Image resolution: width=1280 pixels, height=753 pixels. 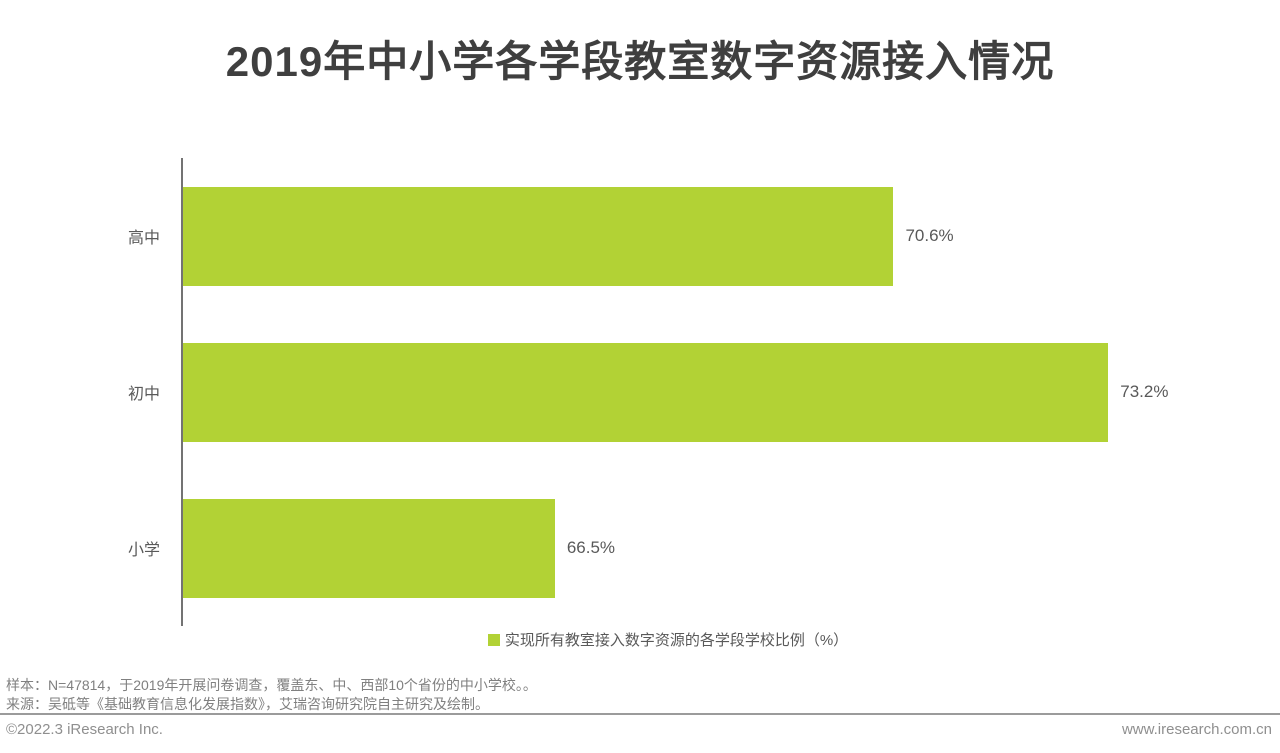 What do you see at coordinates (929, 235) in the screenshot?
I see `bar-value-label: 70.6%` at bounding box center [929, 235].